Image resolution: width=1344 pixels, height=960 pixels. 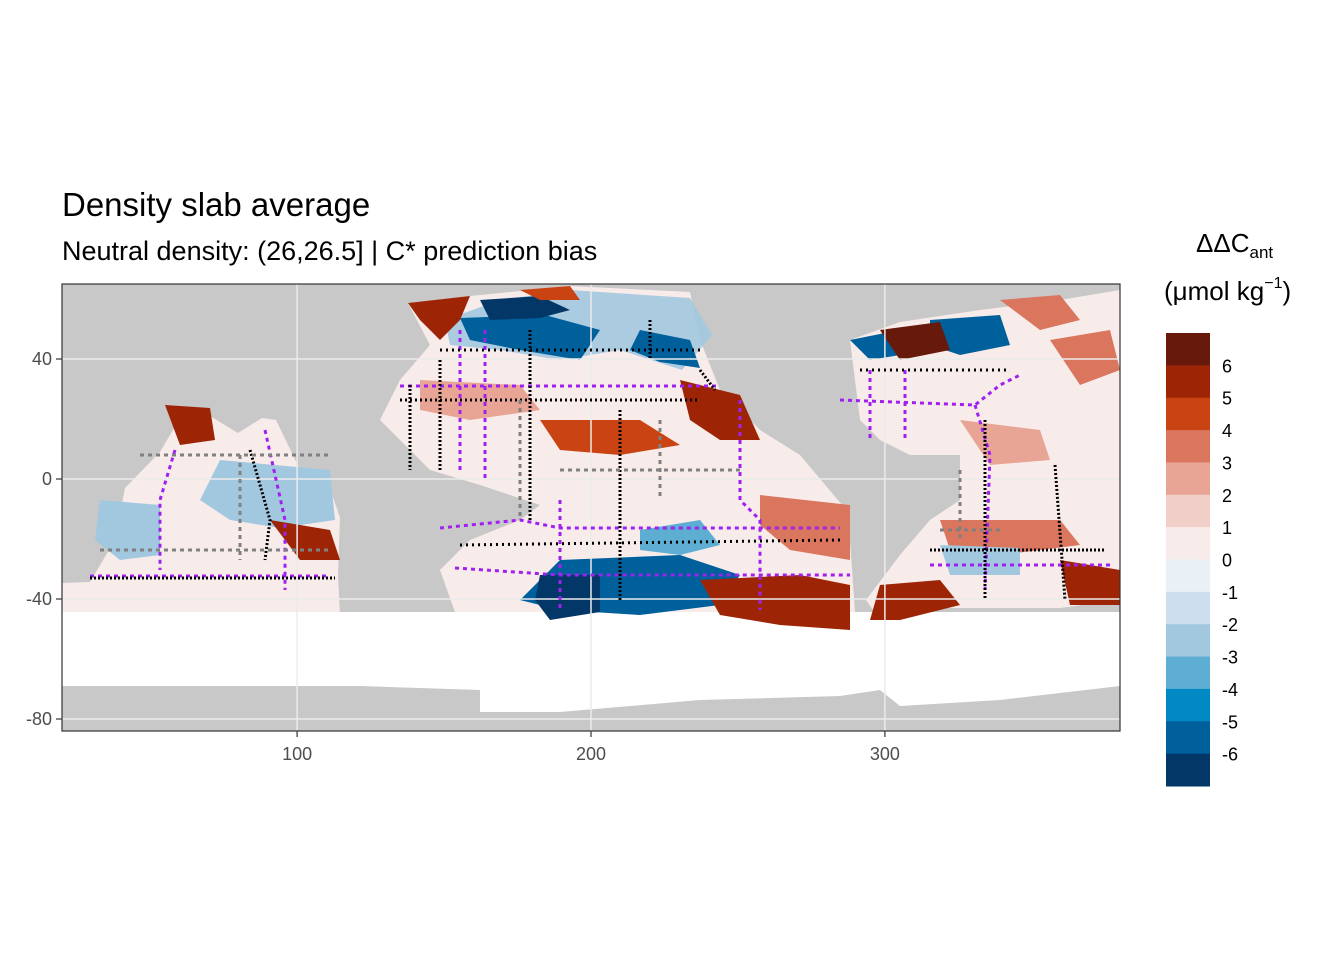 What do you see at coordinates (1230, 658) in the screenshot?
I see `legend-label: -3` at bounding box center [1230, 658].